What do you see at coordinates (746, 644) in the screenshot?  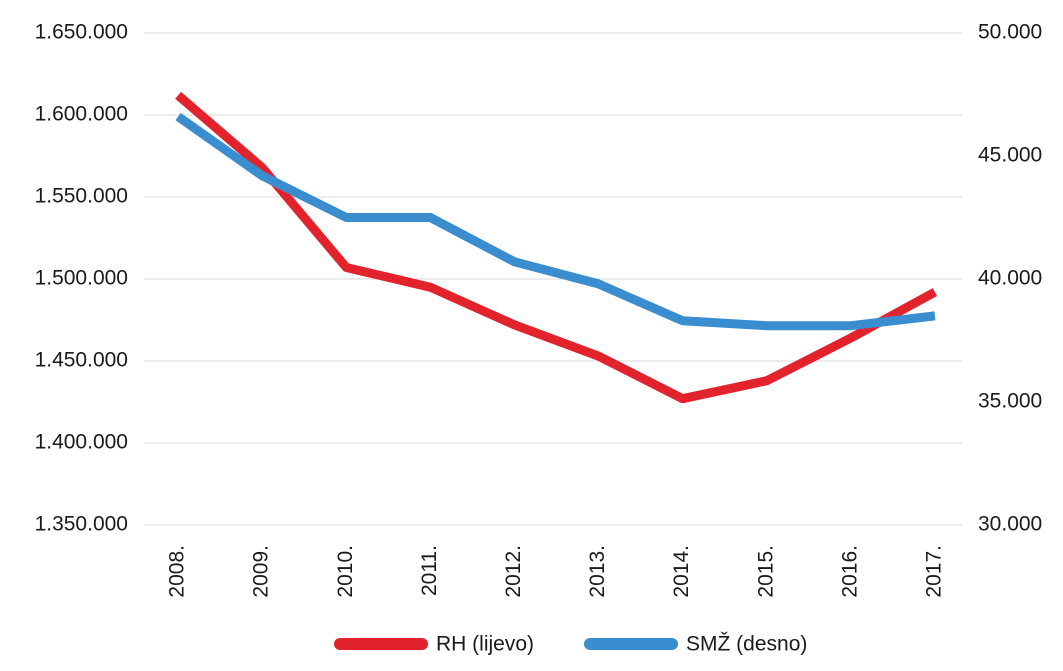 I see `legend-label: SMŽ (desno)` at bounding box center [746, 644].